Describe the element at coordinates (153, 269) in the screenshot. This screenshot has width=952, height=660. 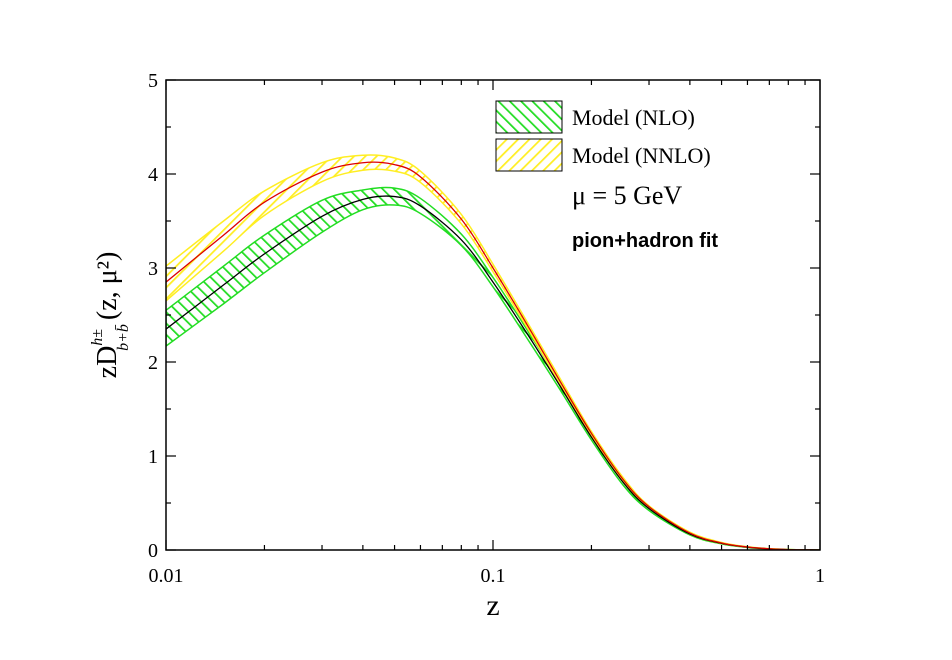
I see `y-tick-label: 3` at that location.